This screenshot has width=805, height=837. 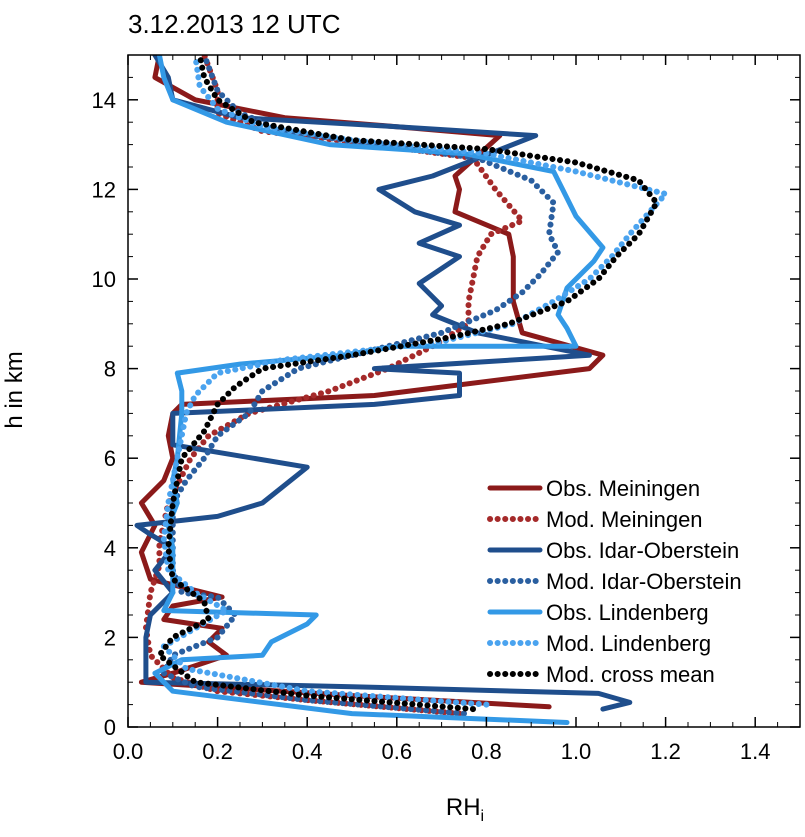 I want to click on legend-label: Obs. Meiningen, so click(x=623, y=488).